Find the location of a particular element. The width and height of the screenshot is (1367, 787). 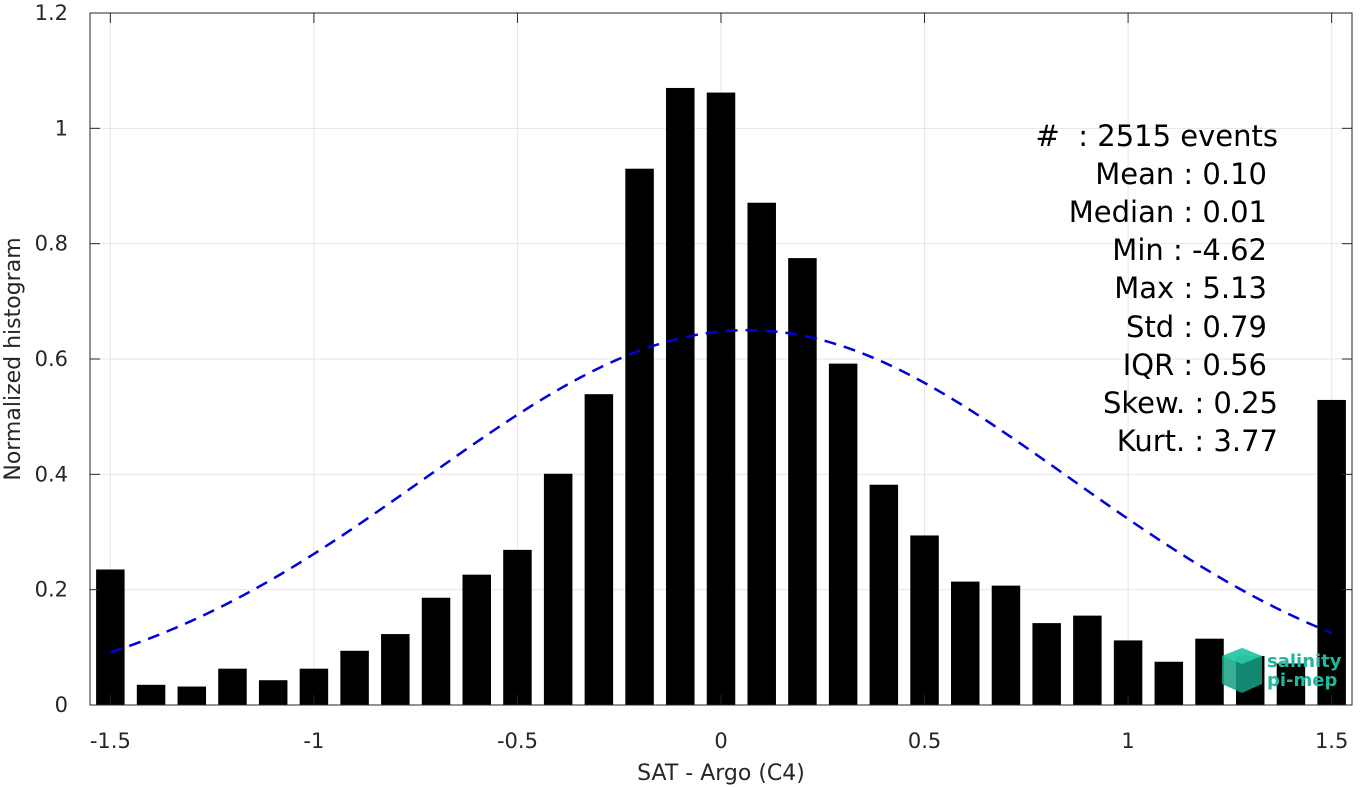

x-tick-label: 0 is located at coordinates (720, 741).